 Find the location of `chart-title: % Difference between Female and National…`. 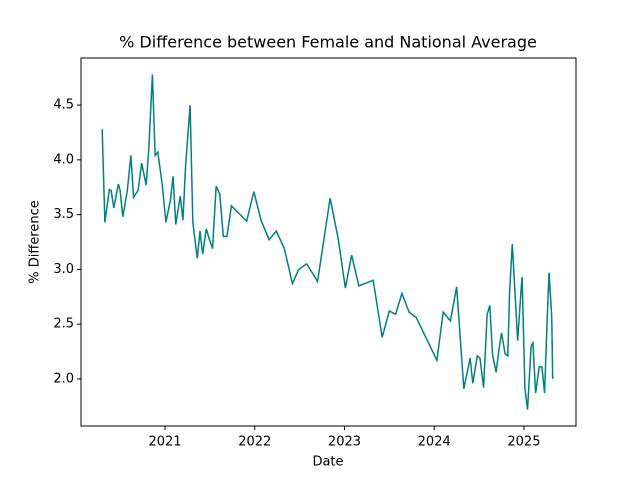

chart-title: % Difference between Female and National… is located at coordinates (328, 42).